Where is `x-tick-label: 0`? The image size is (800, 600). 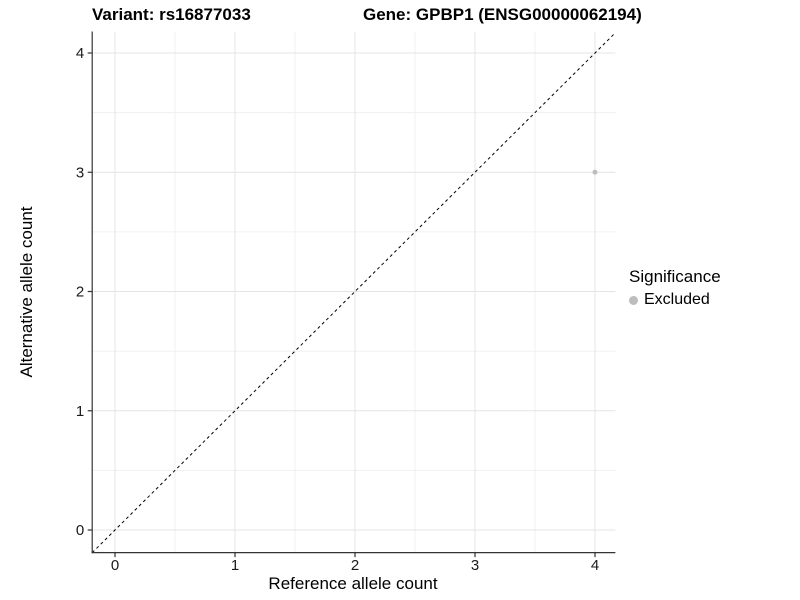 x-tick-label: 0 is located at coordinates (115, 565).